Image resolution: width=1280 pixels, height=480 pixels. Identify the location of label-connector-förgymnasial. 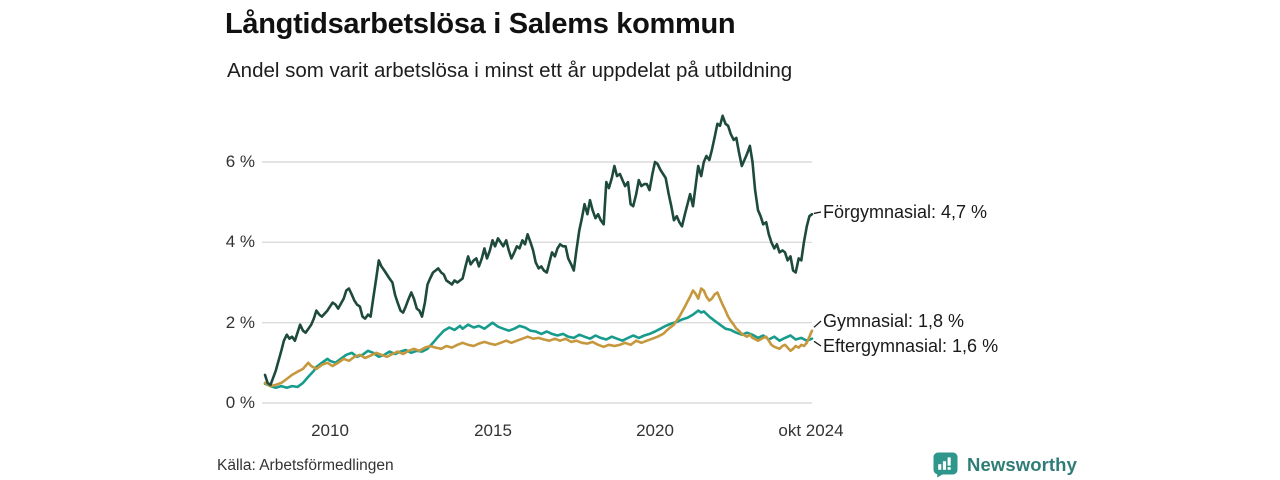
(817, 213).